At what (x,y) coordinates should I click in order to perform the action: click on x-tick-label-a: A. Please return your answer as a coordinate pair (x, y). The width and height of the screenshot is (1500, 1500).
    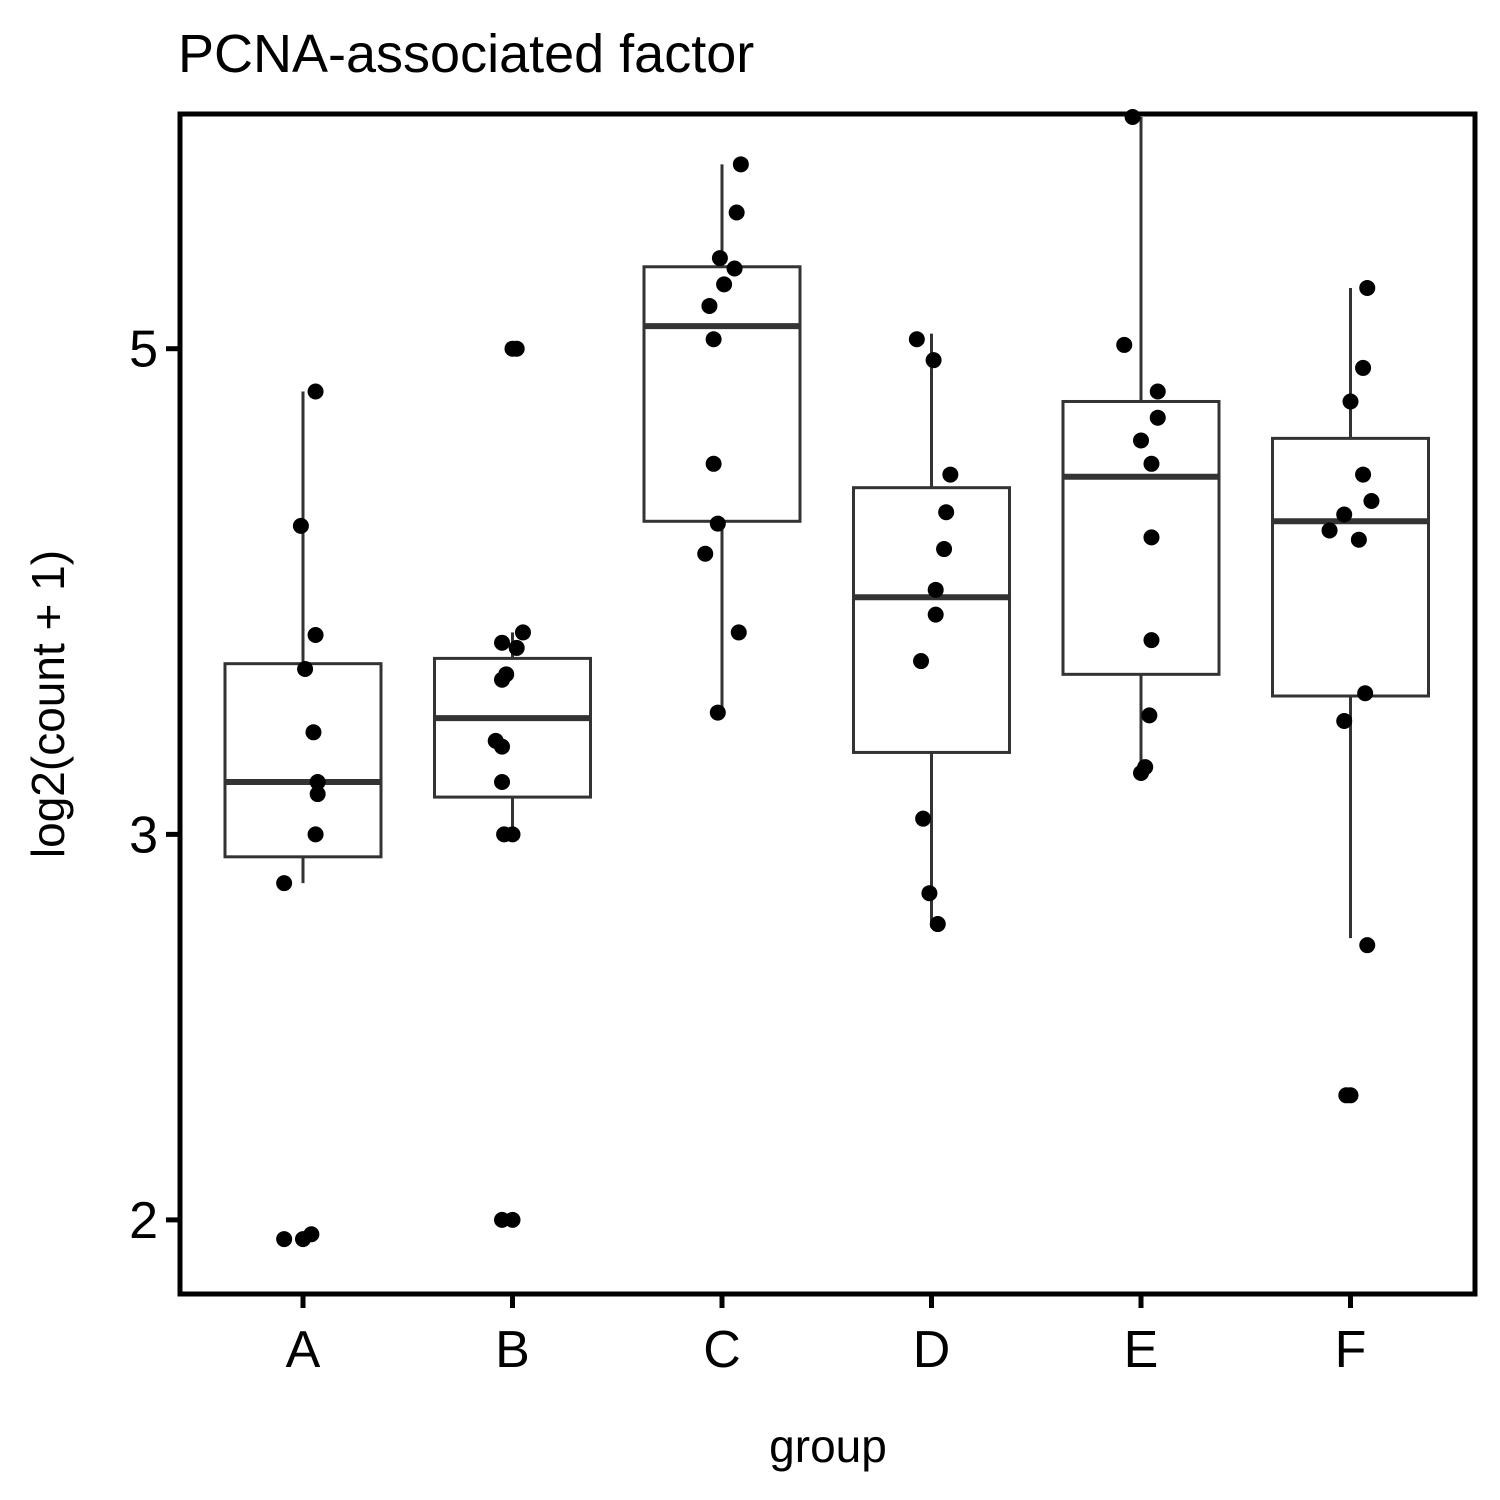
    Looking at the image, I should click on (303, 1350).